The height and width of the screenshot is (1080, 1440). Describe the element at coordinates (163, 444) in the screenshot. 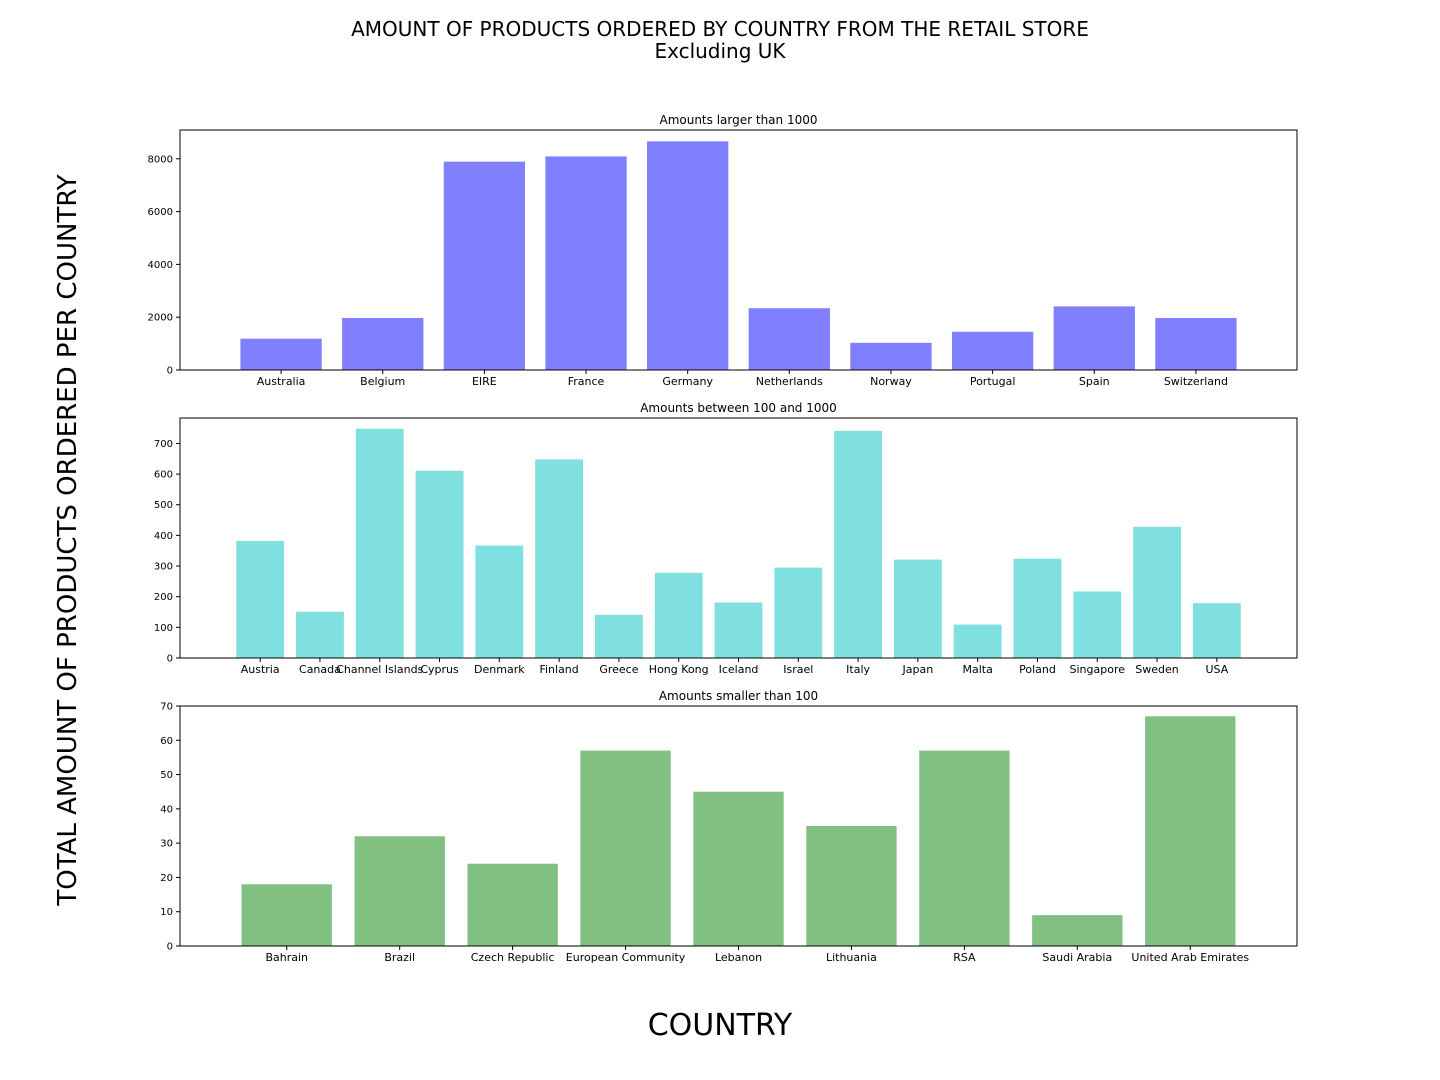

I see `y-tick-label: 700` at that location.